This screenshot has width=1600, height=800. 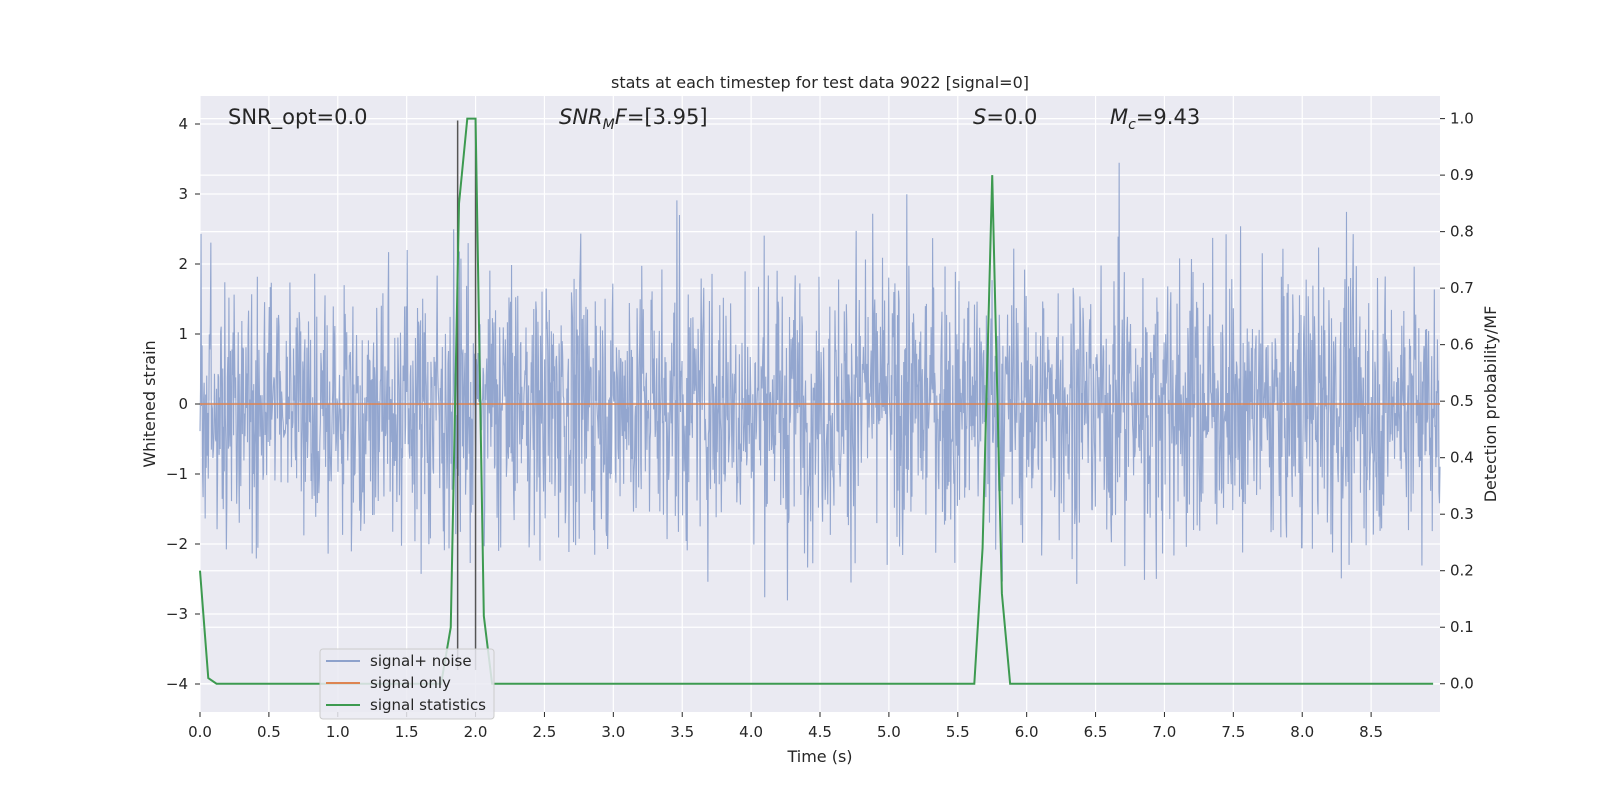 What do you see at coordinates (661, 117) in the screenshot?
I see `snr-mf-rest: F=[3.95]` at bounding box center [661, 117].